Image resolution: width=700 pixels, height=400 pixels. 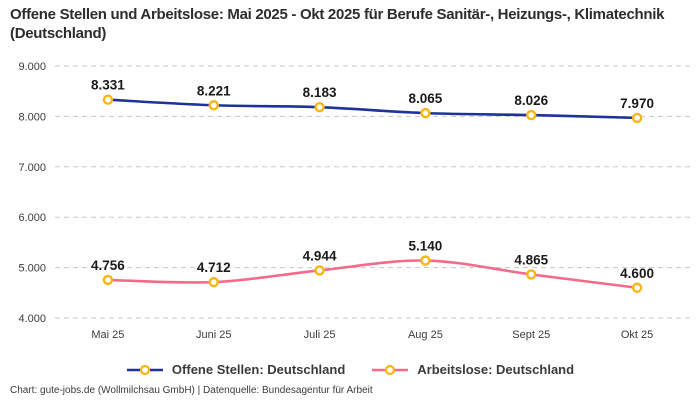 I want to click on legend-item-offene-stellen: Offene Stellen: Deutschland, so click(x=235, y=369).